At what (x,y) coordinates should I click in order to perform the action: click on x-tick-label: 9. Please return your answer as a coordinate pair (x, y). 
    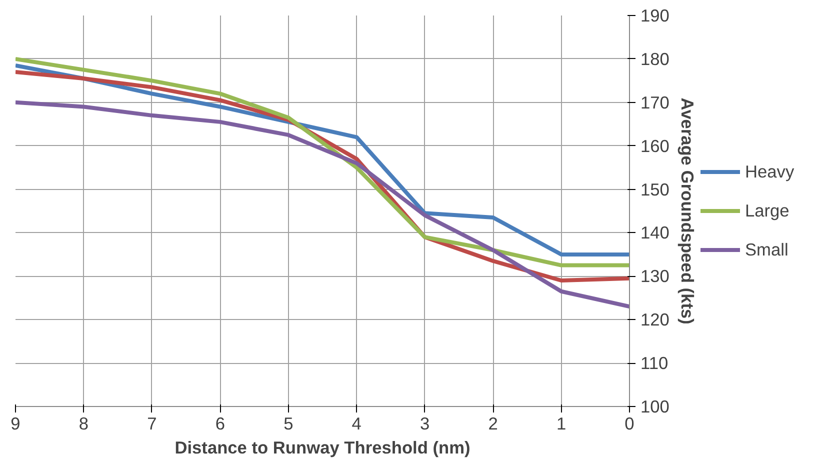
    Looking at the image, I should click on (15, 424).